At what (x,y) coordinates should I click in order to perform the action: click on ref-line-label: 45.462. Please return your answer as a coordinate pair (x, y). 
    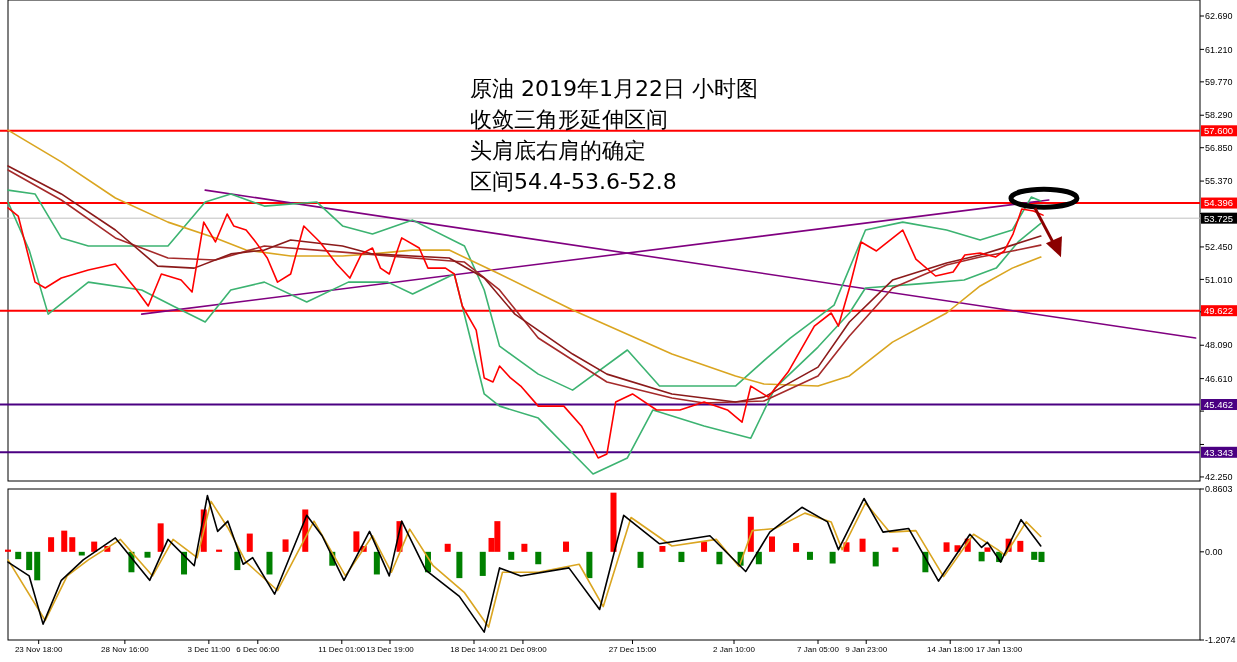
    Looking at the image, I should click on (1219, 404).